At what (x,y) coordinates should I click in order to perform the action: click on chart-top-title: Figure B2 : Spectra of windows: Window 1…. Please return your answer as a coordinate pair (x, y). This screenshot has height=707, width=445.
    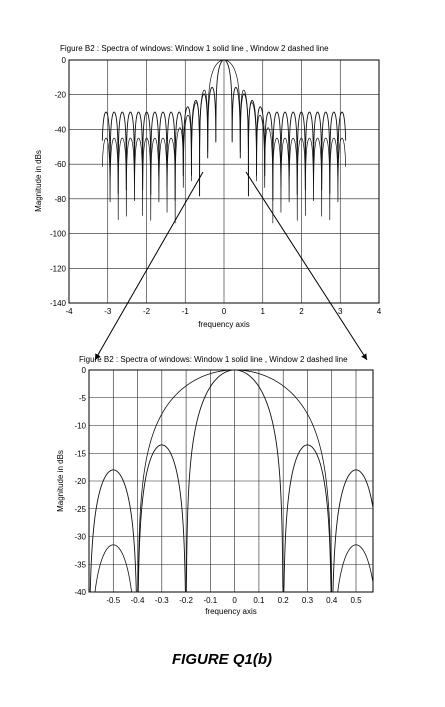
    Looking at the image, I should click on (194, 48).